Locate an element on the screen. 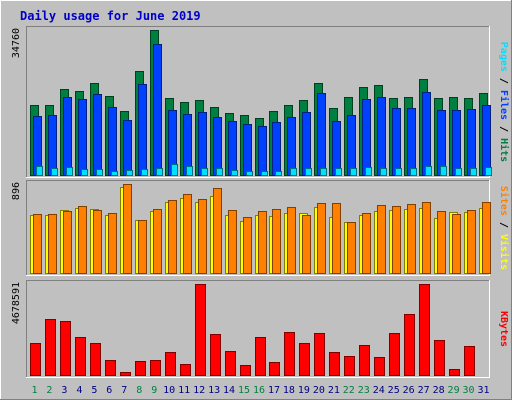 Image resolution: width=512 pixels, height=400 pixels. x-label-day-29: 29 is located at coordinates (454, 390).